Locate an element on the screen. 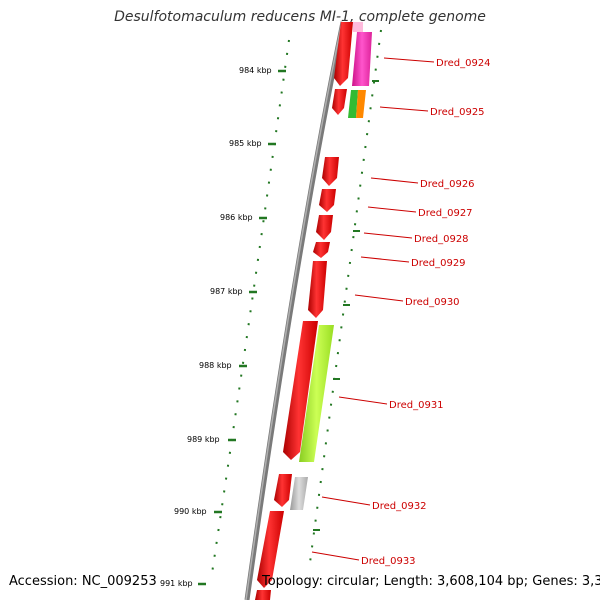 This screenshot has width=600, height=600. gene-dred-0929-feature is located at coordinates (321, 250).